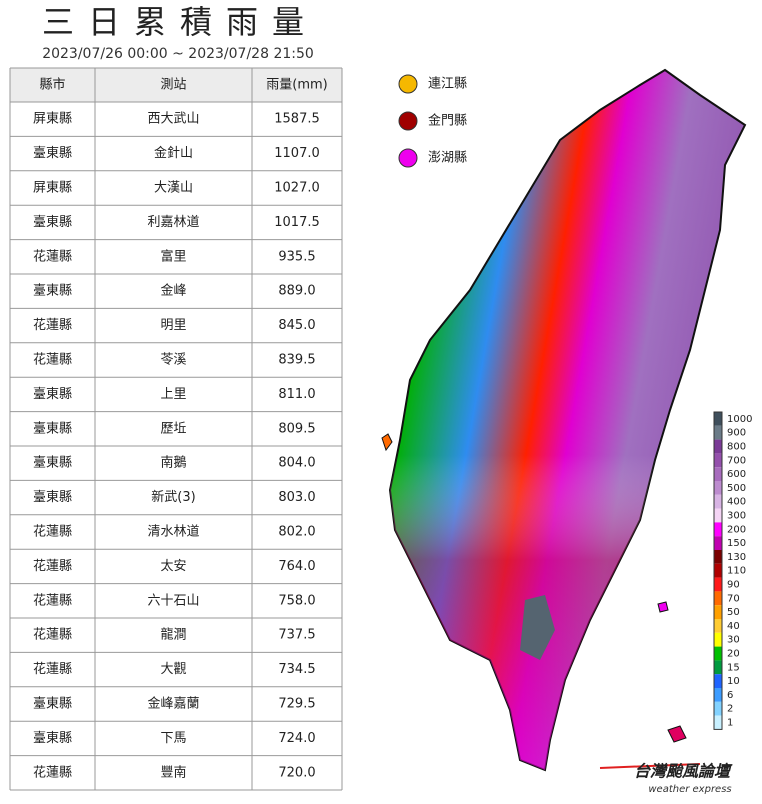 This screenshot has height=804, width=762. Describe the element at coordinates (173, 222) in the screenshot. I see `cell: 利嘉林道` at that location.